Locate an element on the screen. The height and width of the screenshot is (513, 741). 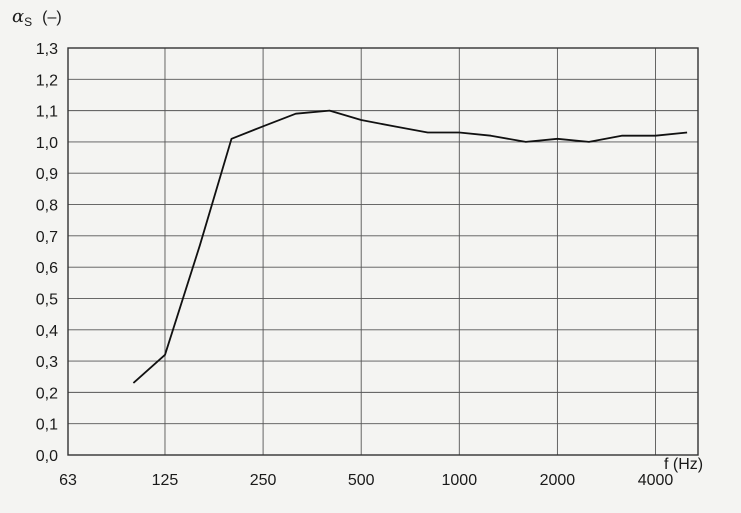
x-tick-label: 500 is located at coordinates (361, 480).